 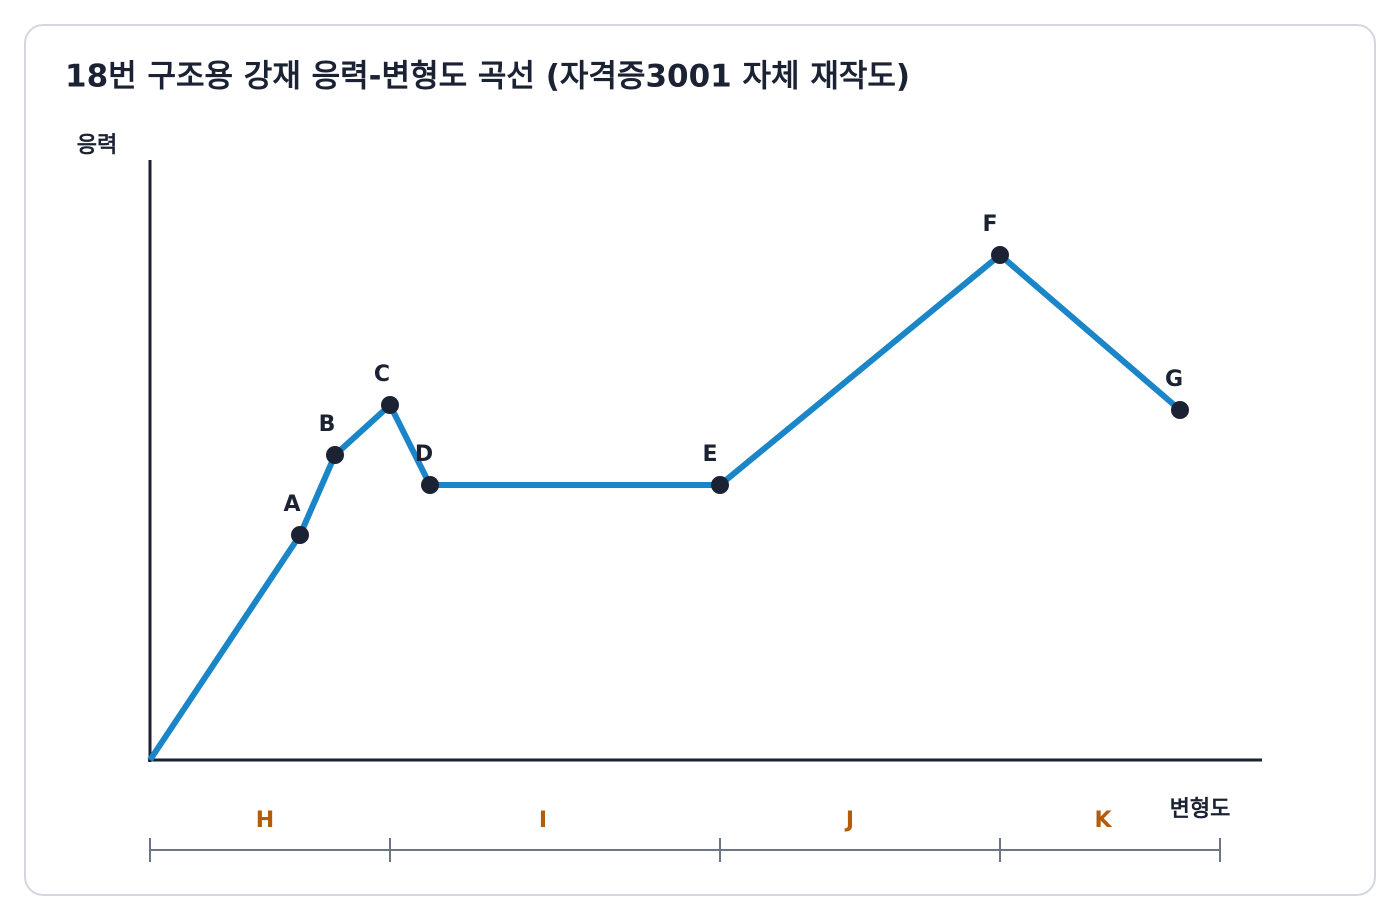 I want to click on region-label: J, so click(x=849, y=820).